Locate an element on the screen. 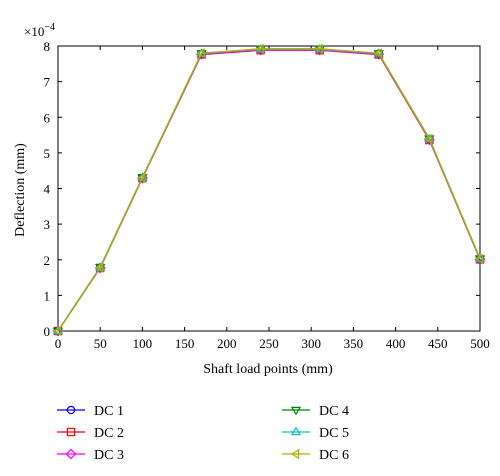 The height and width of the screenshot is (476, 500). x-tick-label: 150 is located at coordinates (185, 343).